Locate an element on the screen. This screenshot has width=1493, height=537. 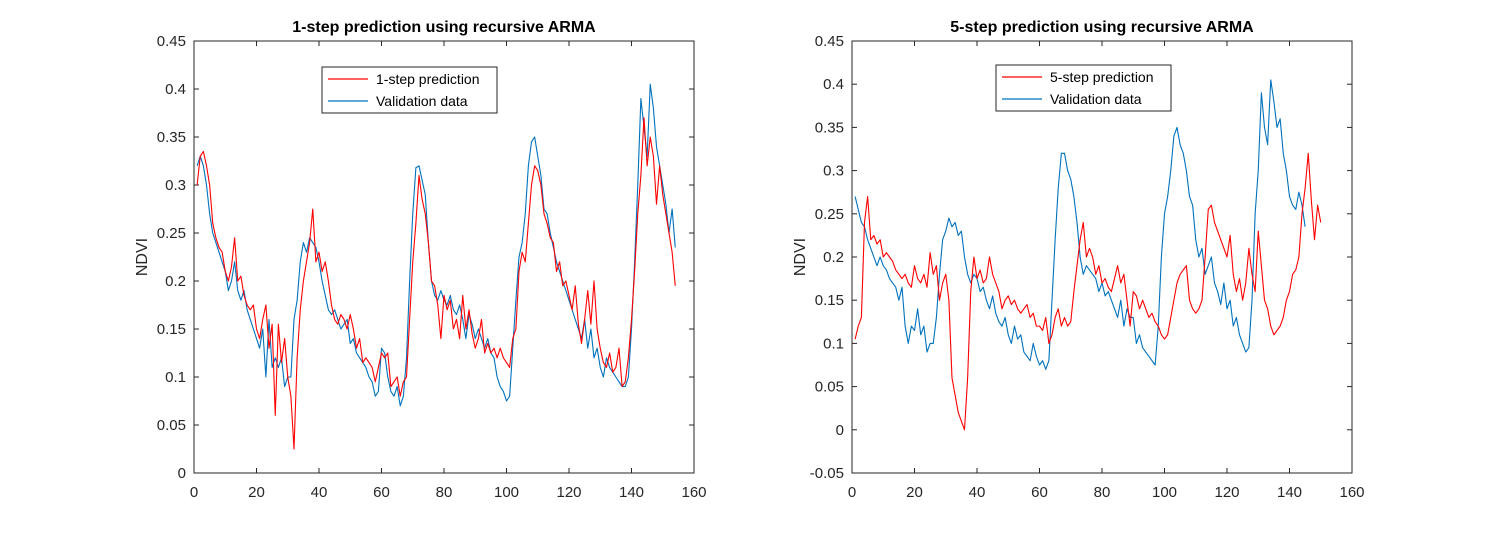
right-x-tick-label: 160 is located at coordinates (1351, 492).